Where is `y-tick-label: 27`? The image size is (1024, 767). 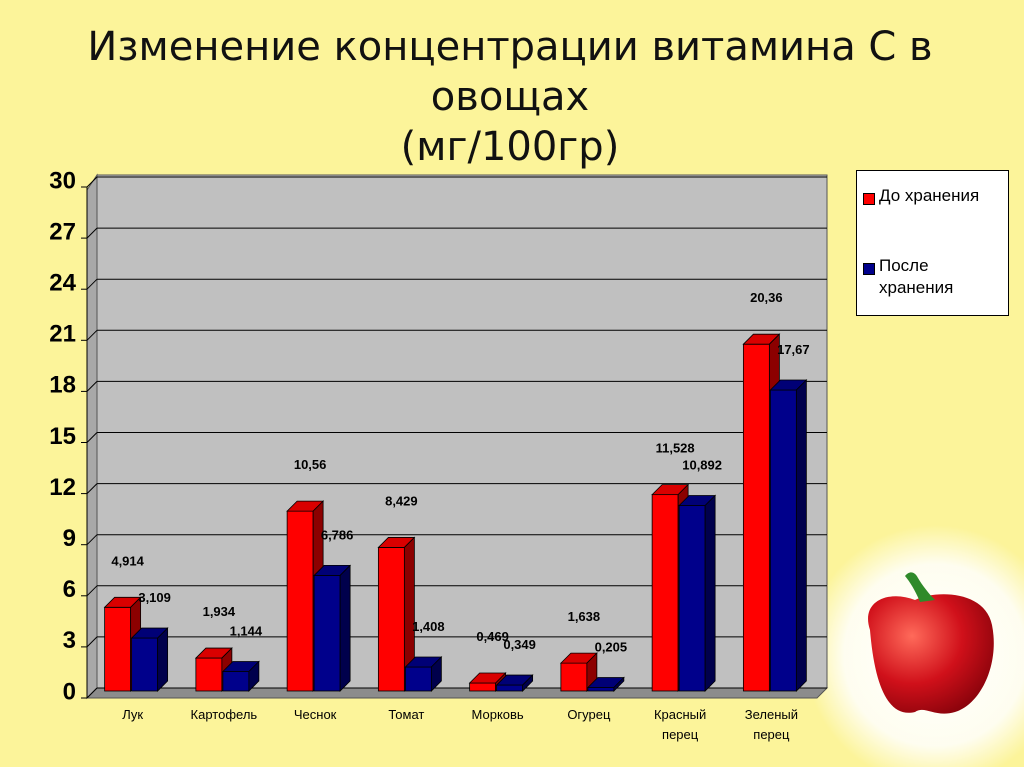
y-tick-label: 27 is located at coordinates (62, 231).